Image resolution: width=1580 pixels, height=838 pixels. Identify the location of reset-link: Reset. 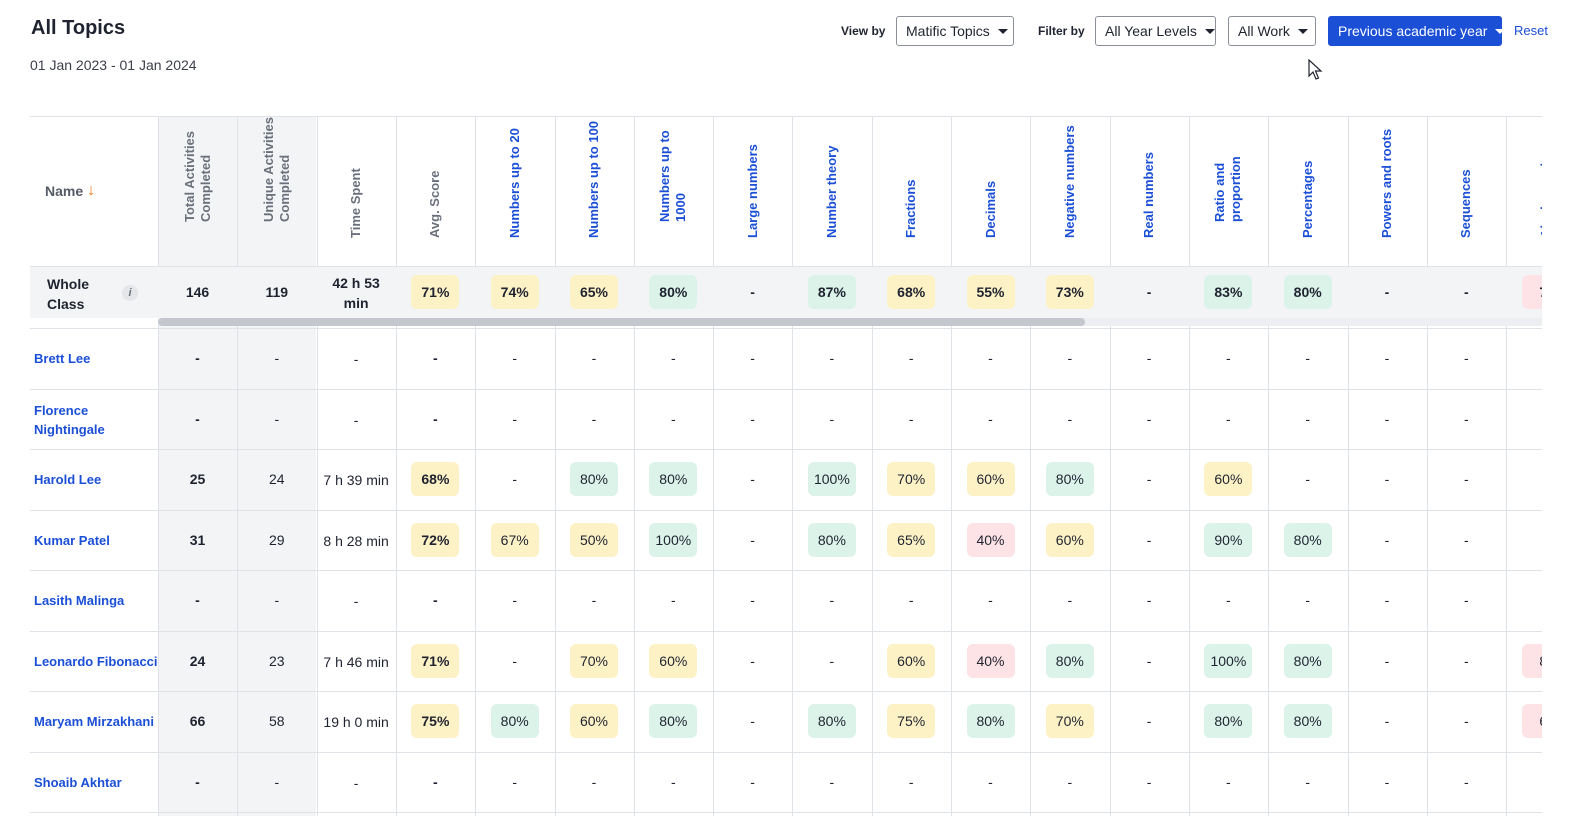
(1531, 30).